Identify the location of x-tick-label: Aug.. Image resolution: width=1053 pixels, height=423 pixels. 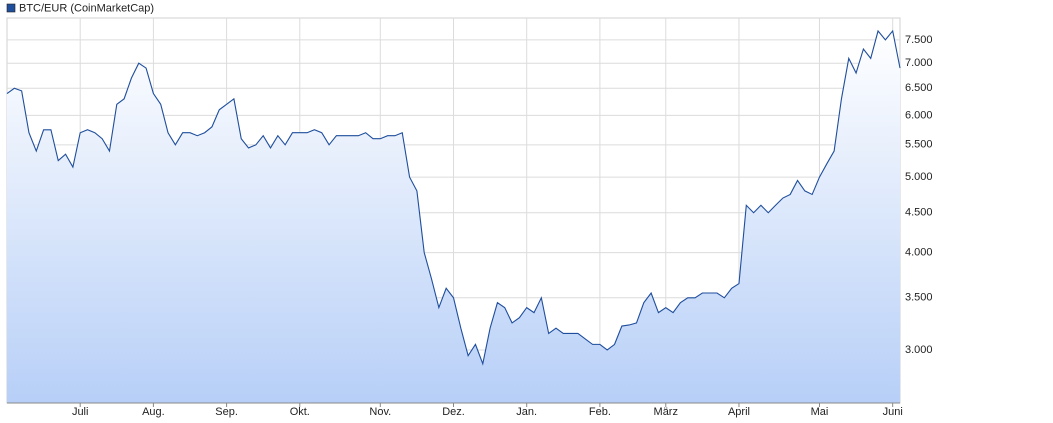
(153, 412).